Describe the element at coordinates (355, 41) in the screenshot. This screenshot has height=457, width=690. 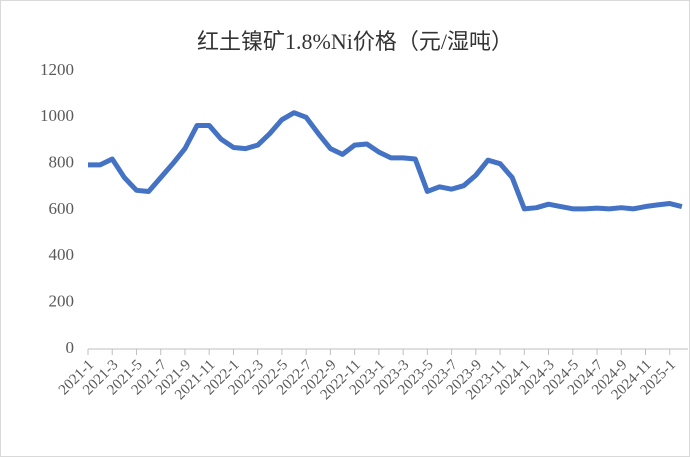
I see `chart-title: 红土镍矿1.8%Ni价格（元/湿吨）` at that location.